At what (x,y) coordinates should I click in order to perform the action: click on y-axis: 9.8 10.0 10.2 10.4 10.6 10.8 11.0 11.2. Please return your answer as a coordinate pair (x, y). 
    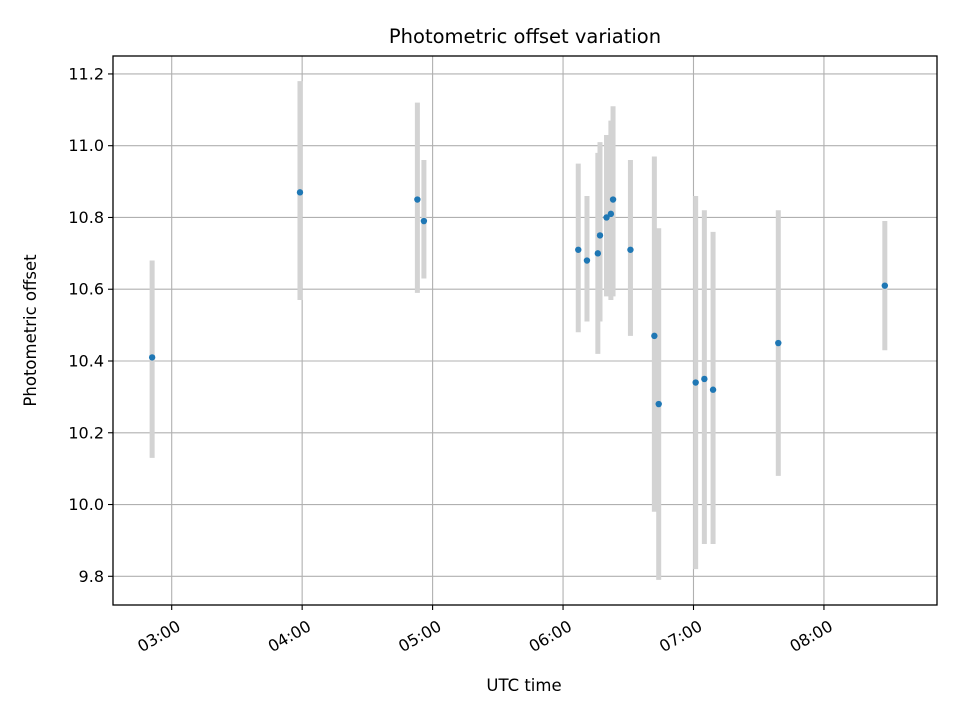
    Looking at the image, I should click on (90, 325).